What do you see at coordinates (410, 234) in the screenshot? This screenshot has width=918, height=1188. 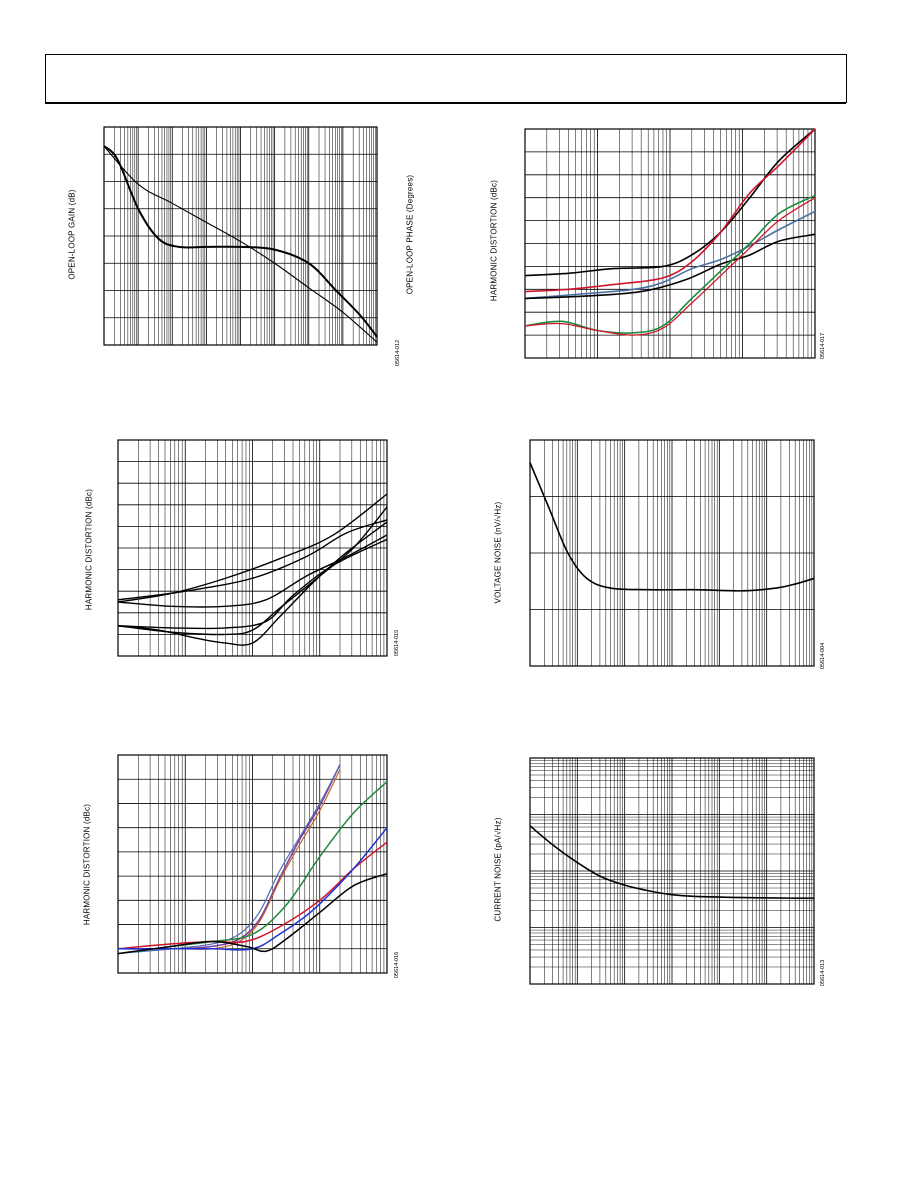 I see `y-axis-label-open-loop-phase: OPEN-LOOP PHASE (Degrees)` at bounding box center [410, 234].